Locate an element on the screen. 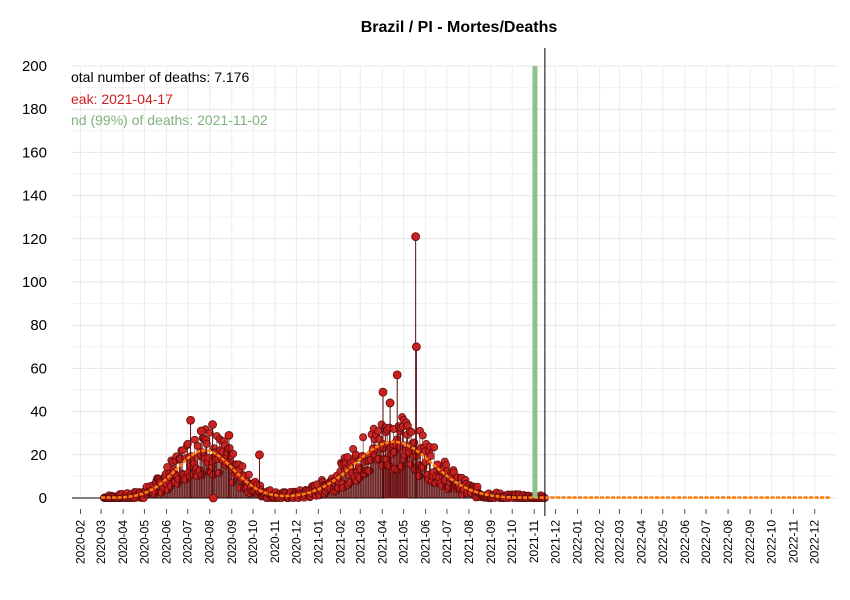 The height and width of the screenshot is (600, 850). x-tick-label: 2021-12 is located at coordinates (556, 542).